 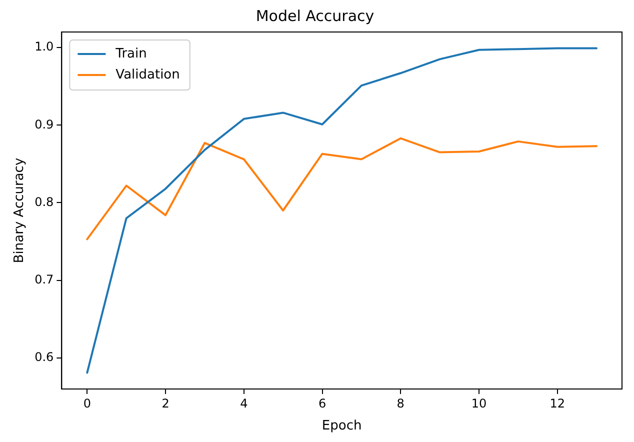 What do you see at coordinates (315, 15) in the screenshot?
I see `chart-title: Model Accuracy` at bounding box center [315, 15].